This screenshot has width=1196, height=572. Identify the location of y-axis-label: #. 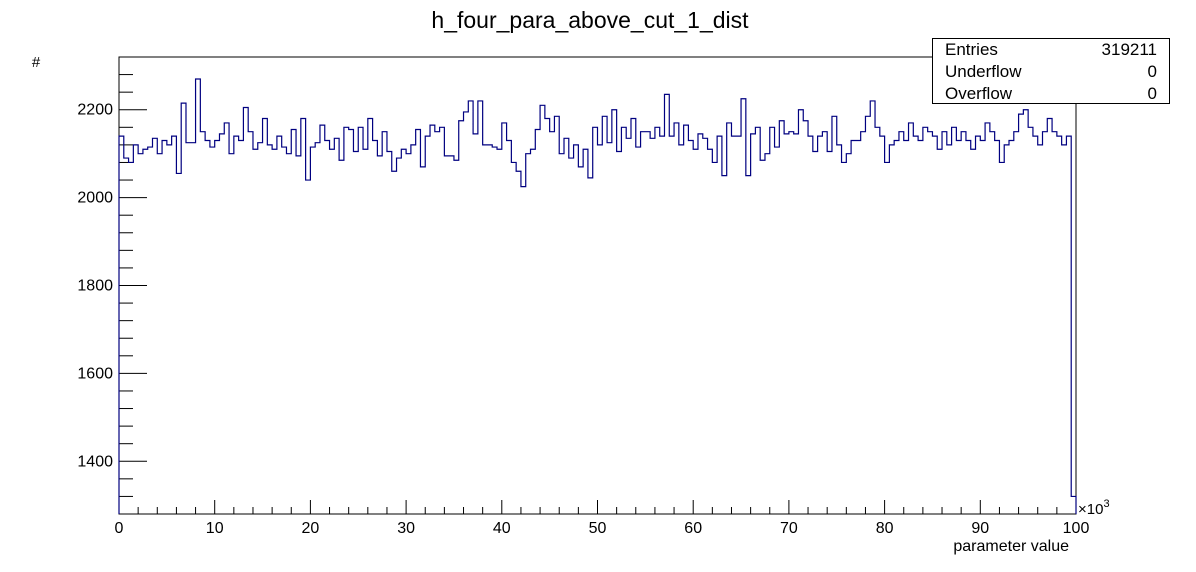
(36, 62).